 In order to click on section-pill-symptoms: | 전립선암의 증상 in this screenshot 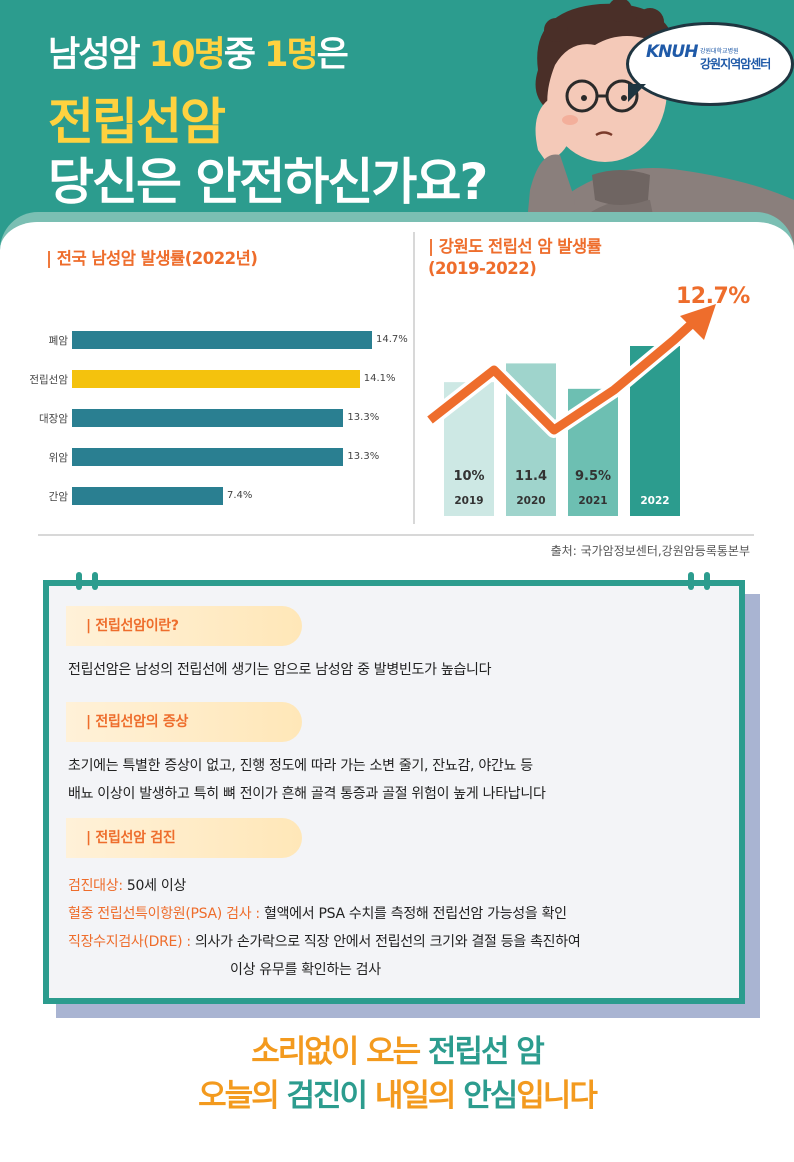, I will do `click(184, 722)`.